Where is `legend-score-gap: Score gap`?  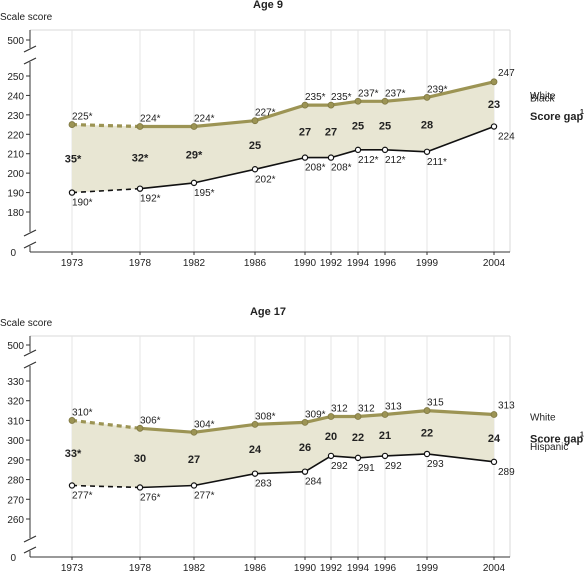
legend-score-gap: Score gap is located at coordinates (556, 117).